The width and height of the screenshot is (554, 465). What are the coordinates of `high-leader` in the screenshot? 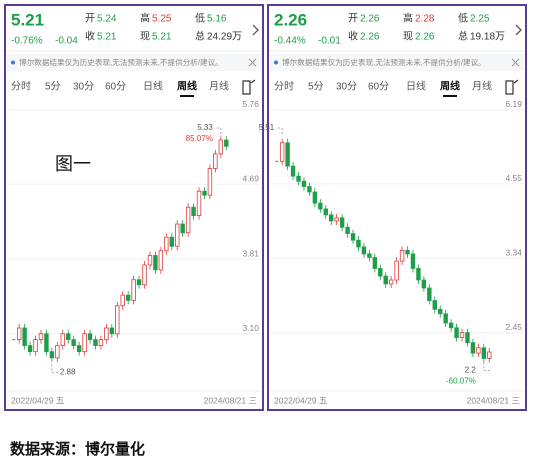 It's located at (279, 130).